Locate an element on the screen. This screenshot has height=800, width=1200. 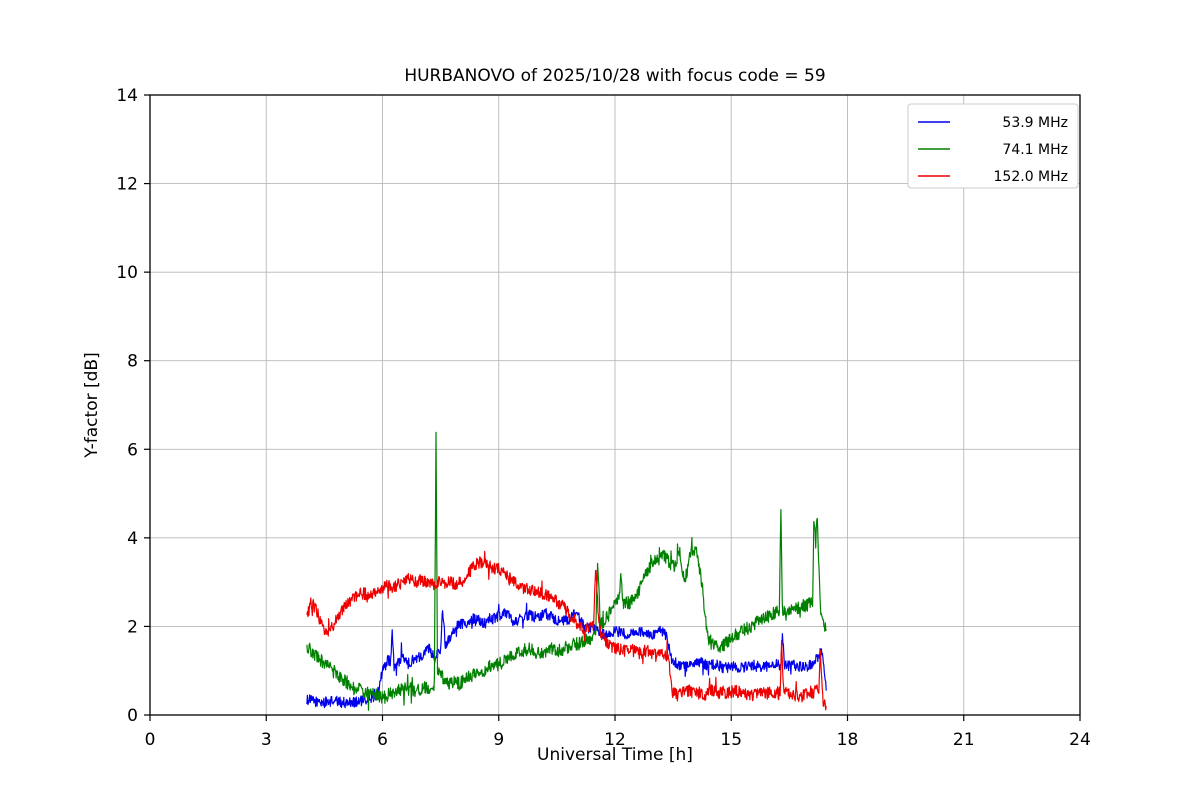
legend-box is located at coordinates (993, 146).